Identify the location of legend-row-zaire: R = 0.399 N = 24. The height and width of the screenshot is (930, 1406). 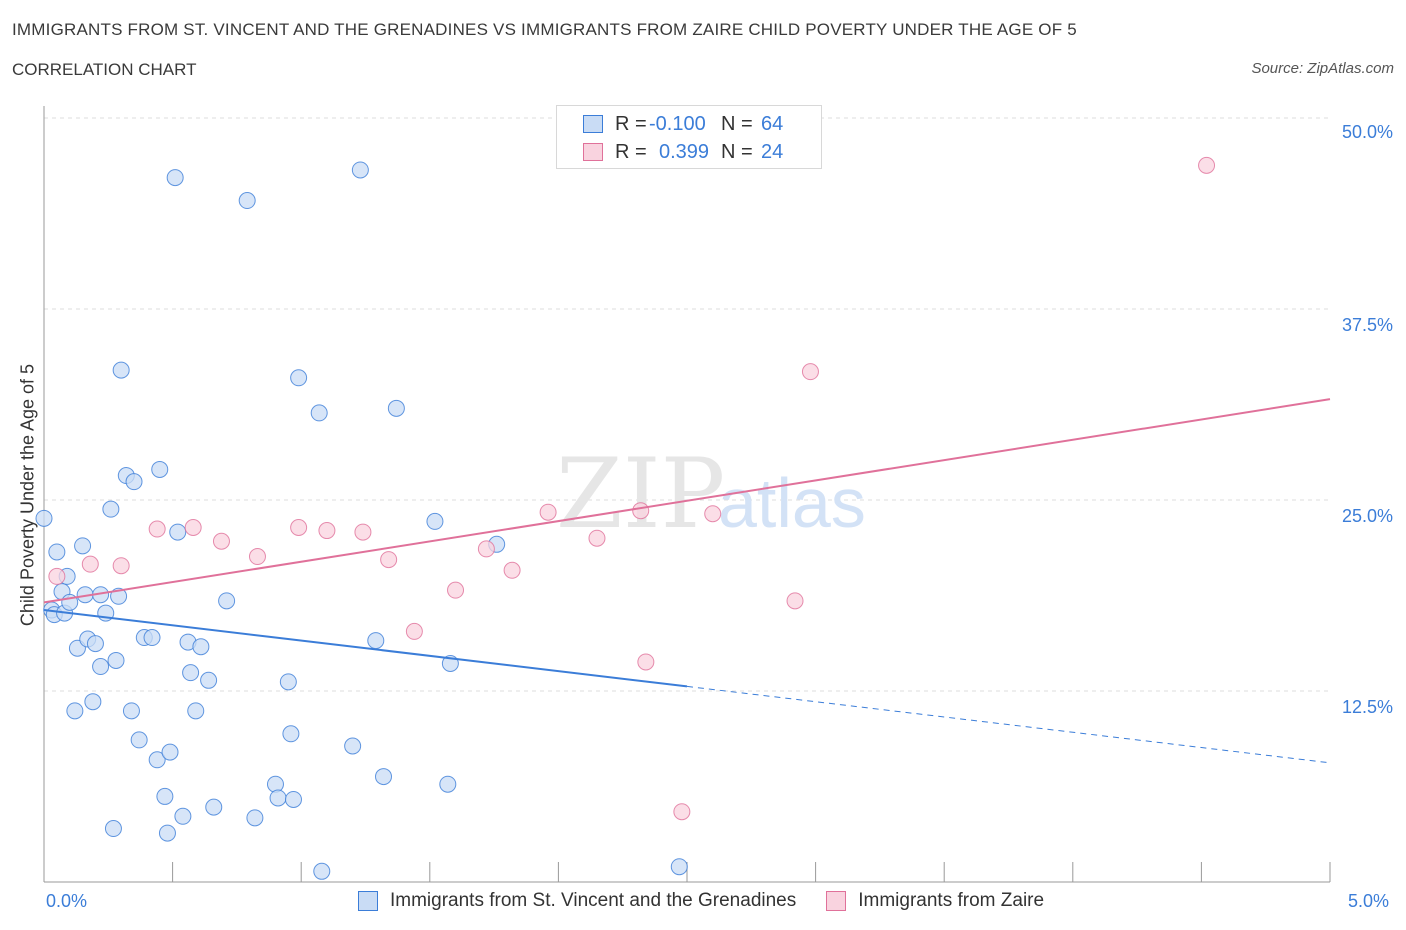
(683, 152).